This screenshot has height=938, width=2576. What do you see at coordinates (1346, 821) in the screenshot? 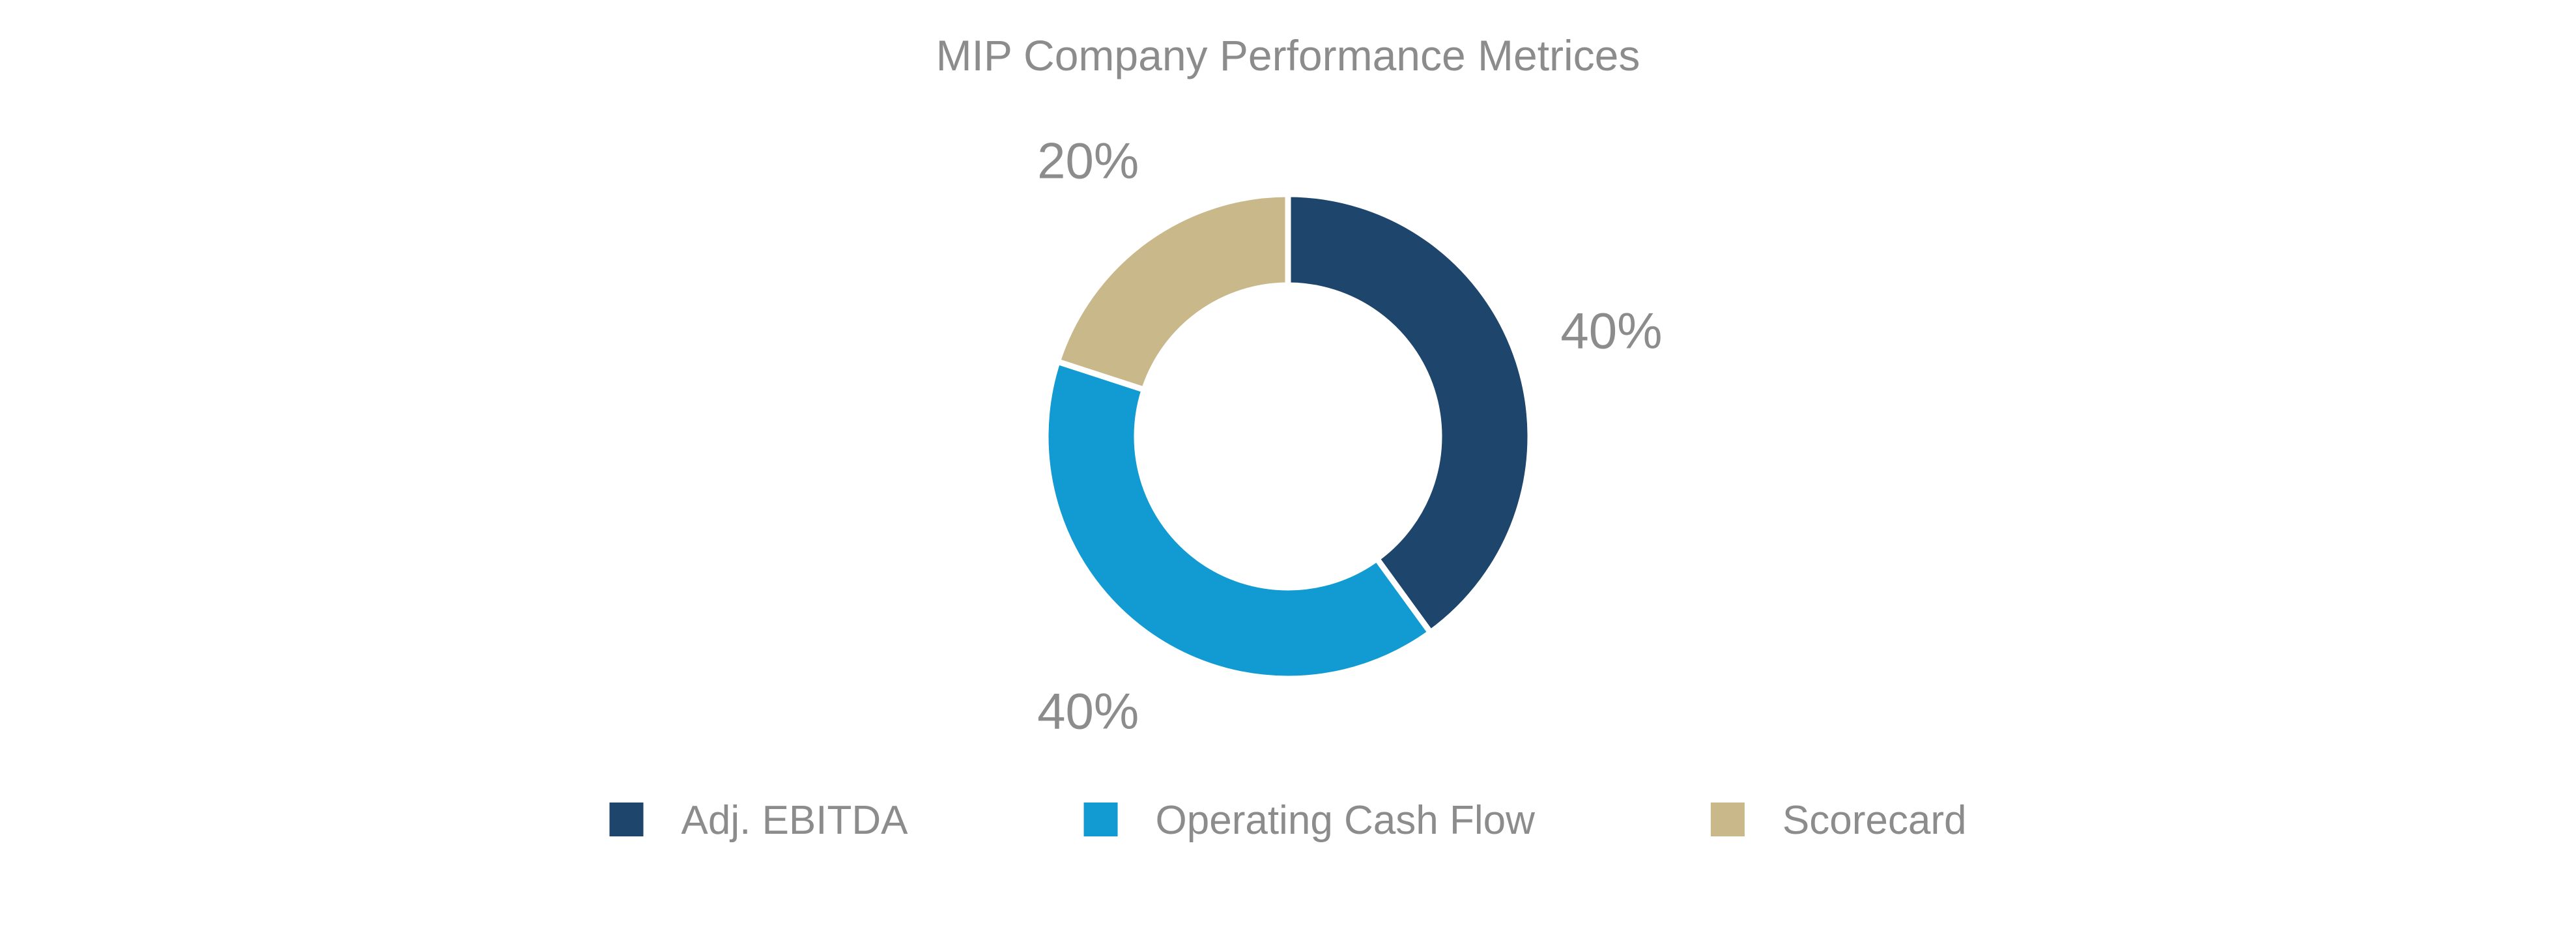
I see `legend-label: Operating Cash Flow` at bounding box center [1346, 821].